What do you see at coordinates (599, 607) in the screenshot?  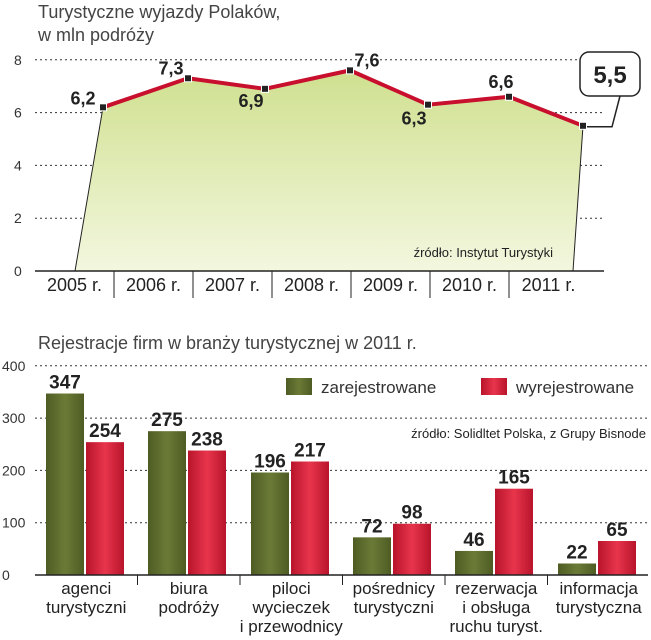 I see `chart2-category-label: turystyczna` at bounding box center [599, 607].